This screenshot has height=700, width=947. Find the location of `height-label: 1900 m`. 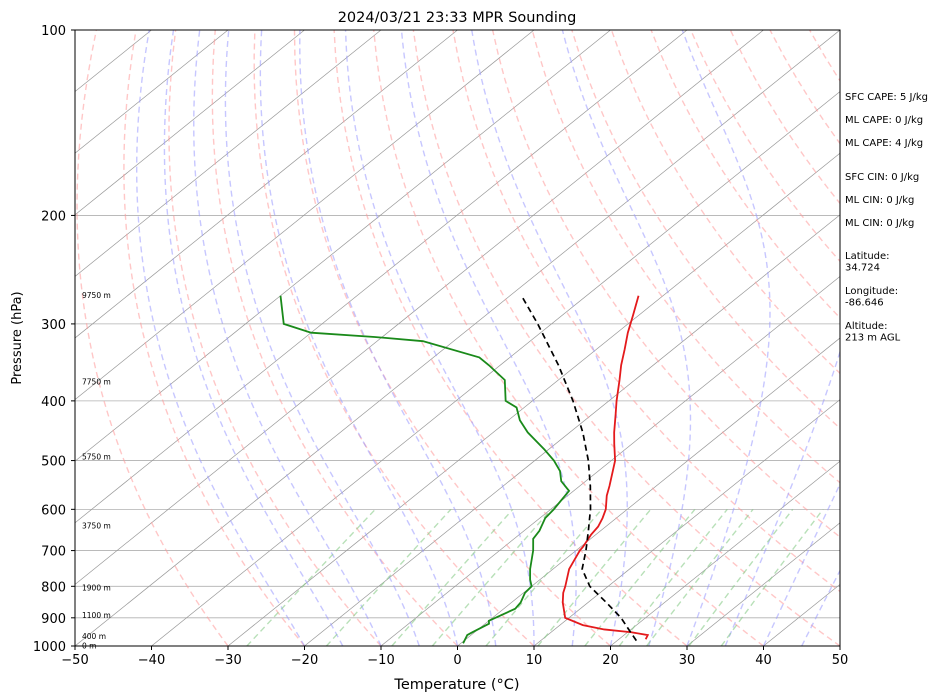

height-label: 1900 m is located at coordinates (96, 587).